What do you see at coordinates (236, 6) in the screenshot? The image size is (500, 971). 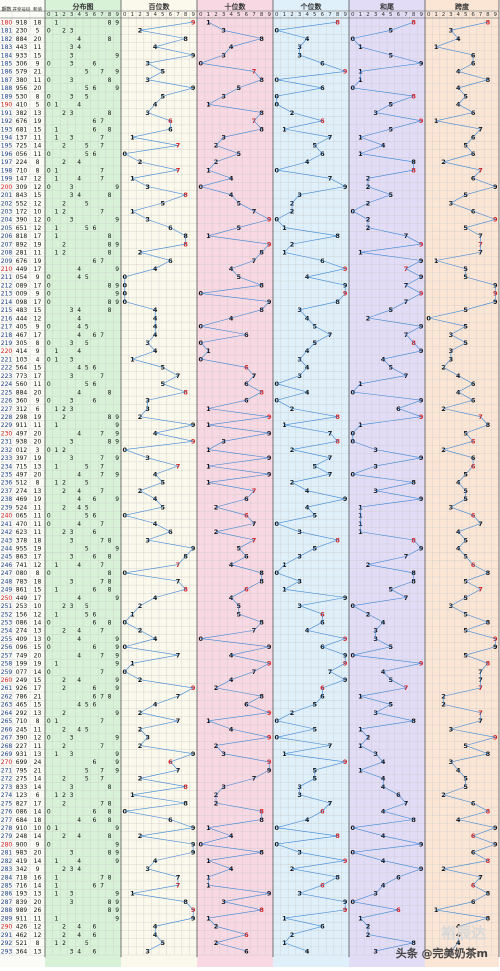 I see `header-shi: 十位数` at bounding box center [236, 6].